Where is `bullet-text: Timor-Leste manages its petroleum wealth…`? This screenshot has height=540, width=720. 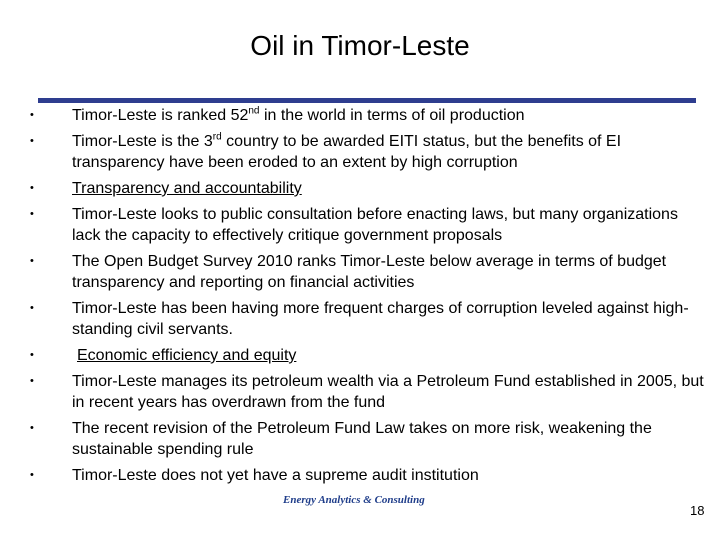
bullet-text: Timor-Leste manages its petroleum wealth… is located at coordinates (388, 392).